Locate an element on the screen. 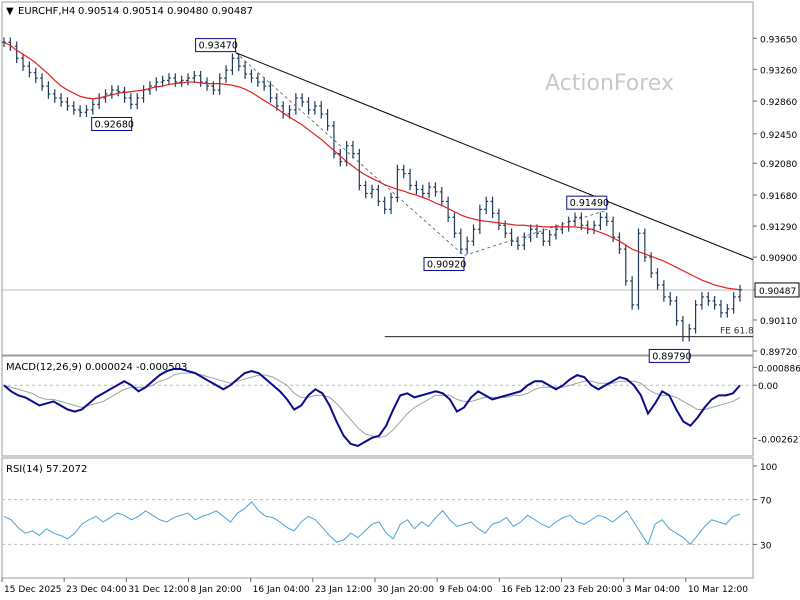  last-price-box is located at coordinates (777, 290).